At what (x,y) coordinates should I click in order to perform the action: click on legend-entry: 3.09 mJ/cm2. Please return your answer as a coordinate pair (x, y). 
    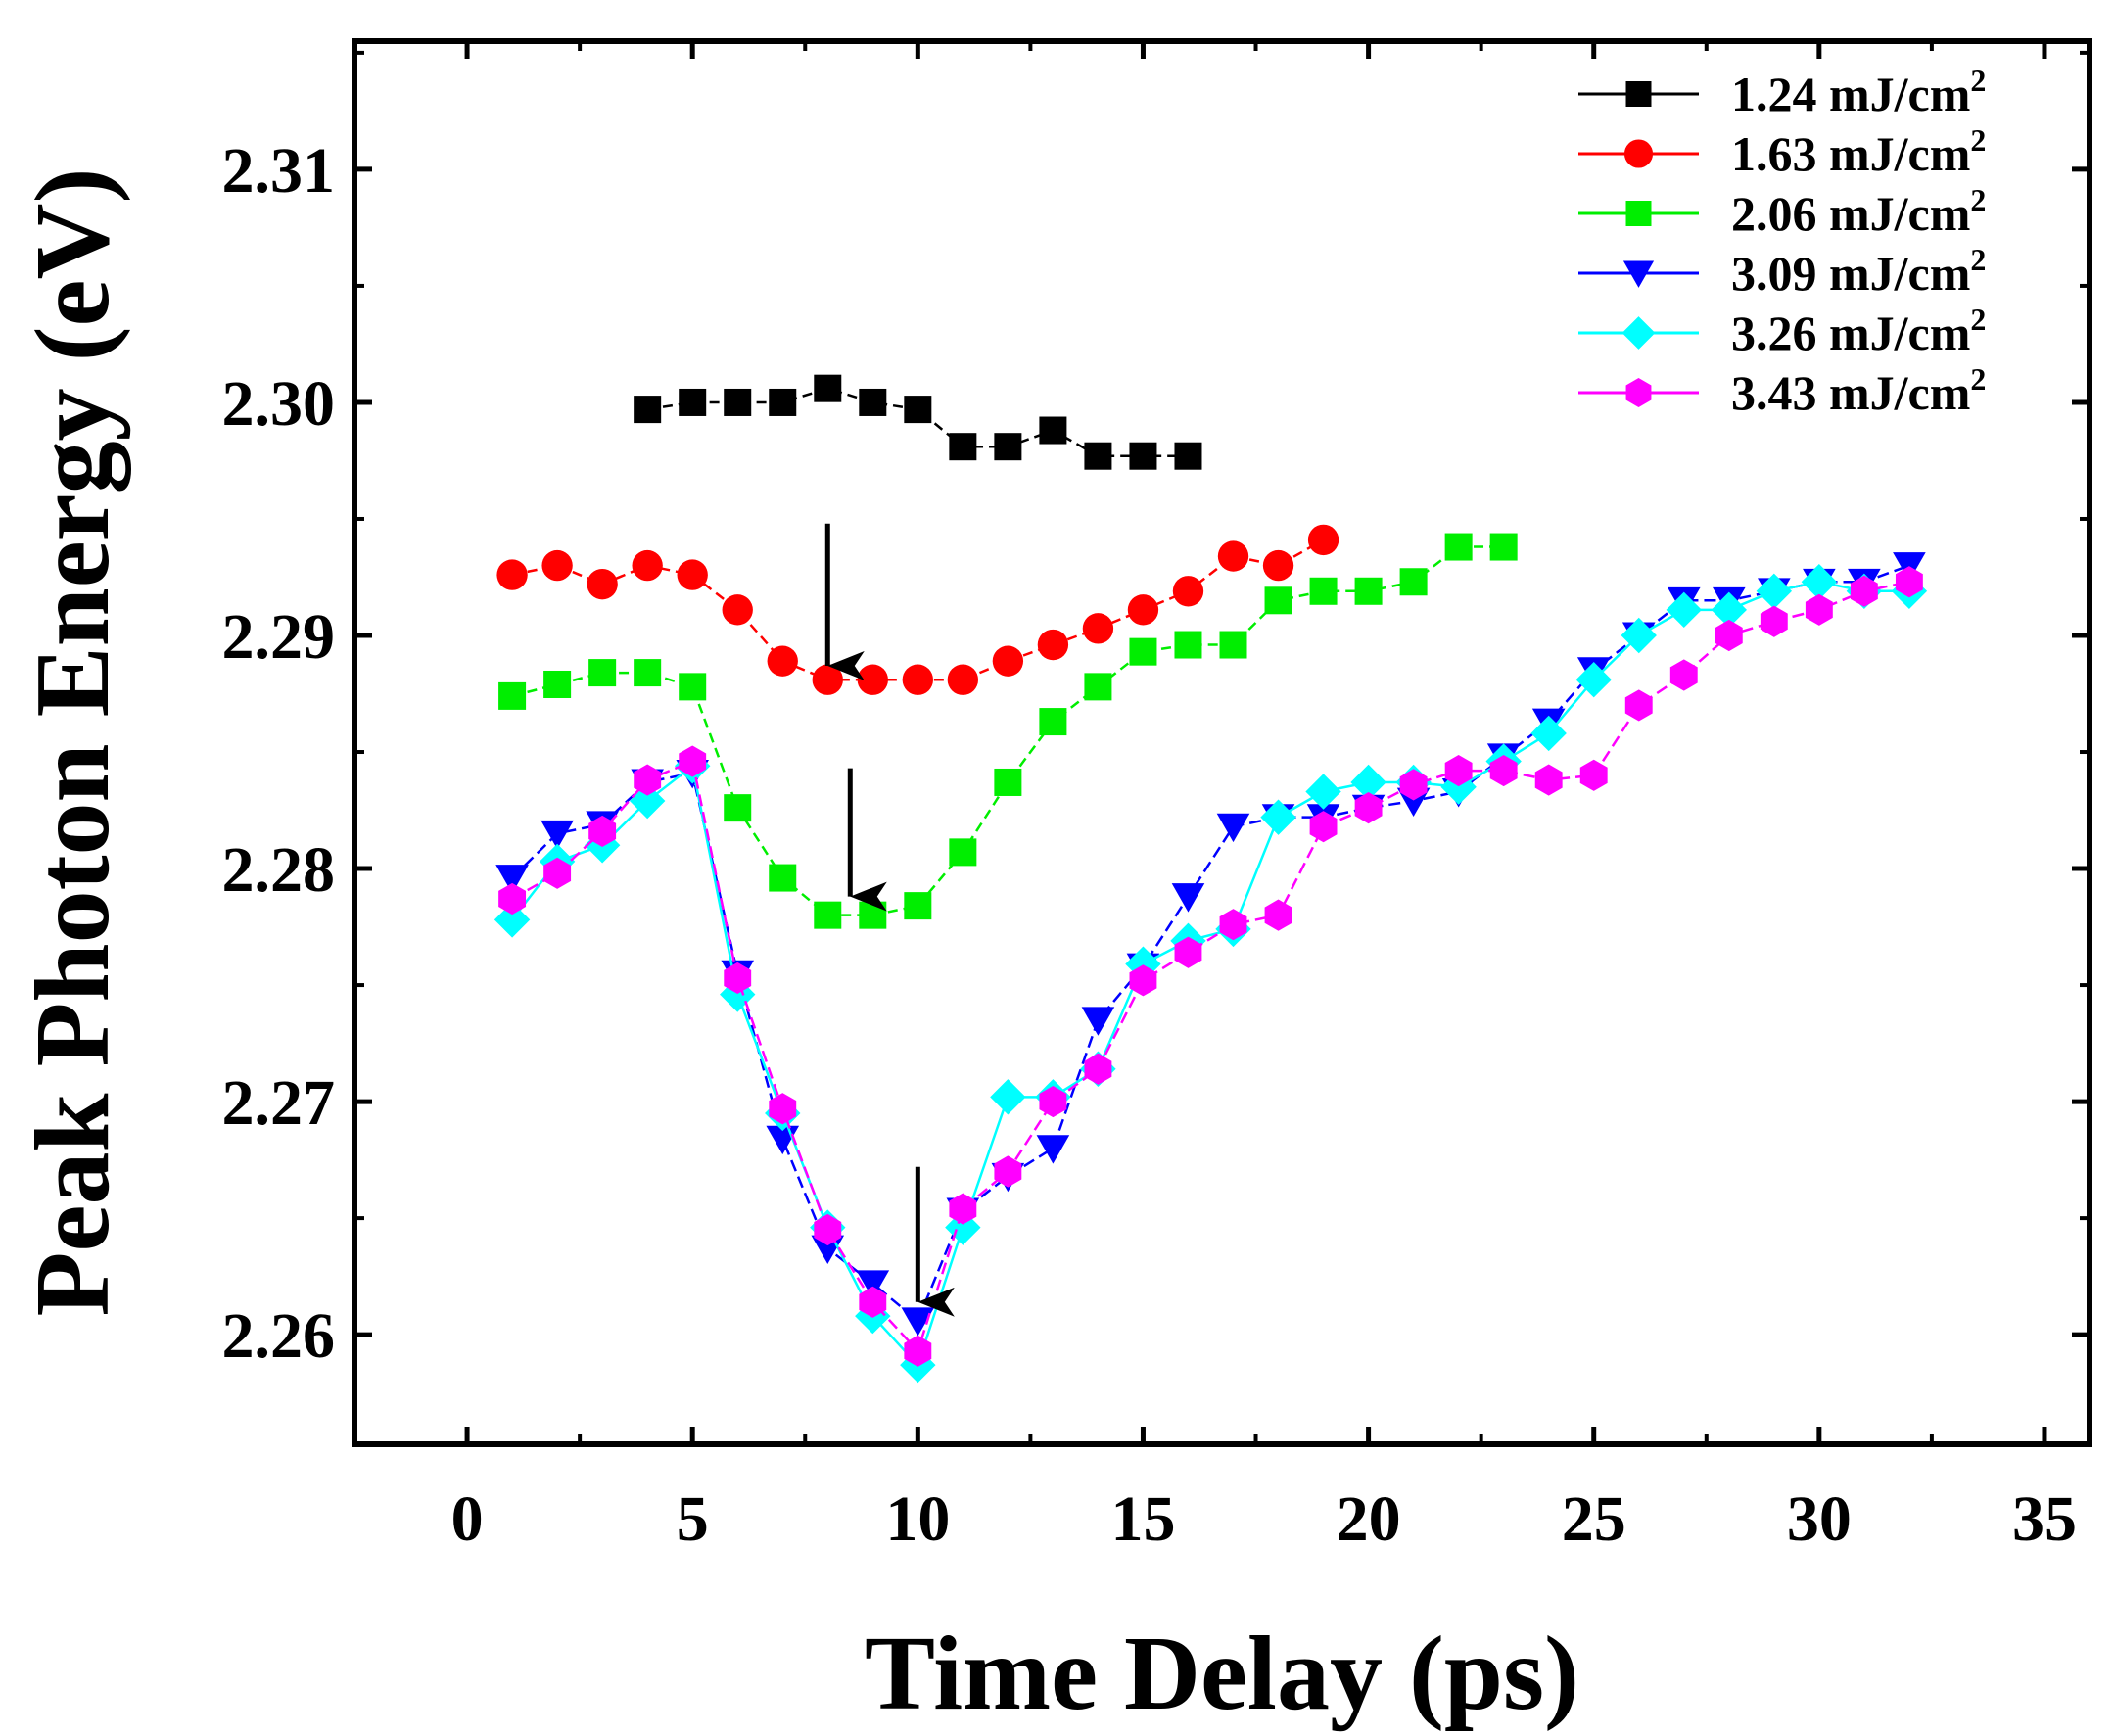
    Looking at the image, I should click on (1782, 272).